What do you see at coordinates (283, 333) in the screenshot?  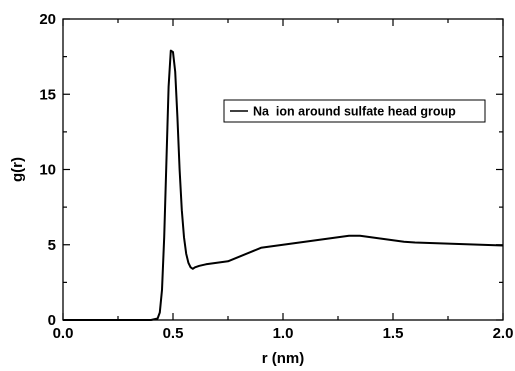 I see `x-tick-label: 1.0` at bounding box center [283, 333].